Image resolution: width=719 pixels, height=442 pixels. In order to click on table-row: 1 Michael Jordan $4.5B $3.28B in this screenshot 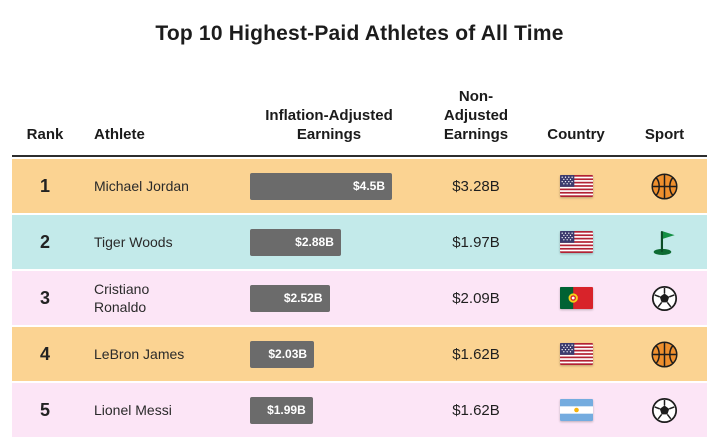, I will do `click(359, 186)`.